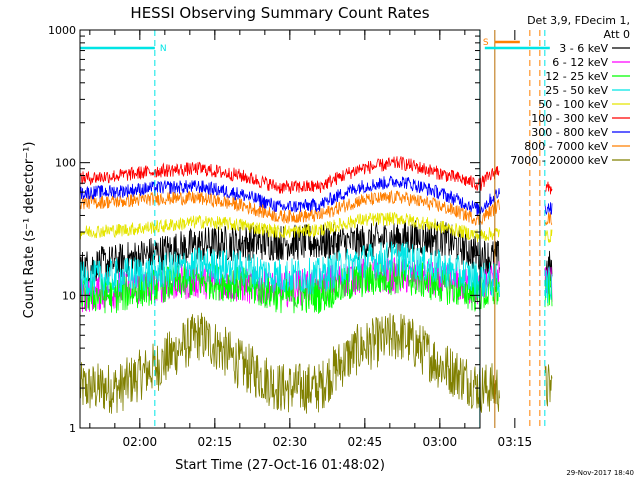 The width and height of the screenshot is (640, 480). What do you see at coordinates (69, 295) in the screenshot?
I see `y-tick-label: 10` at bounding box center [69, 295].